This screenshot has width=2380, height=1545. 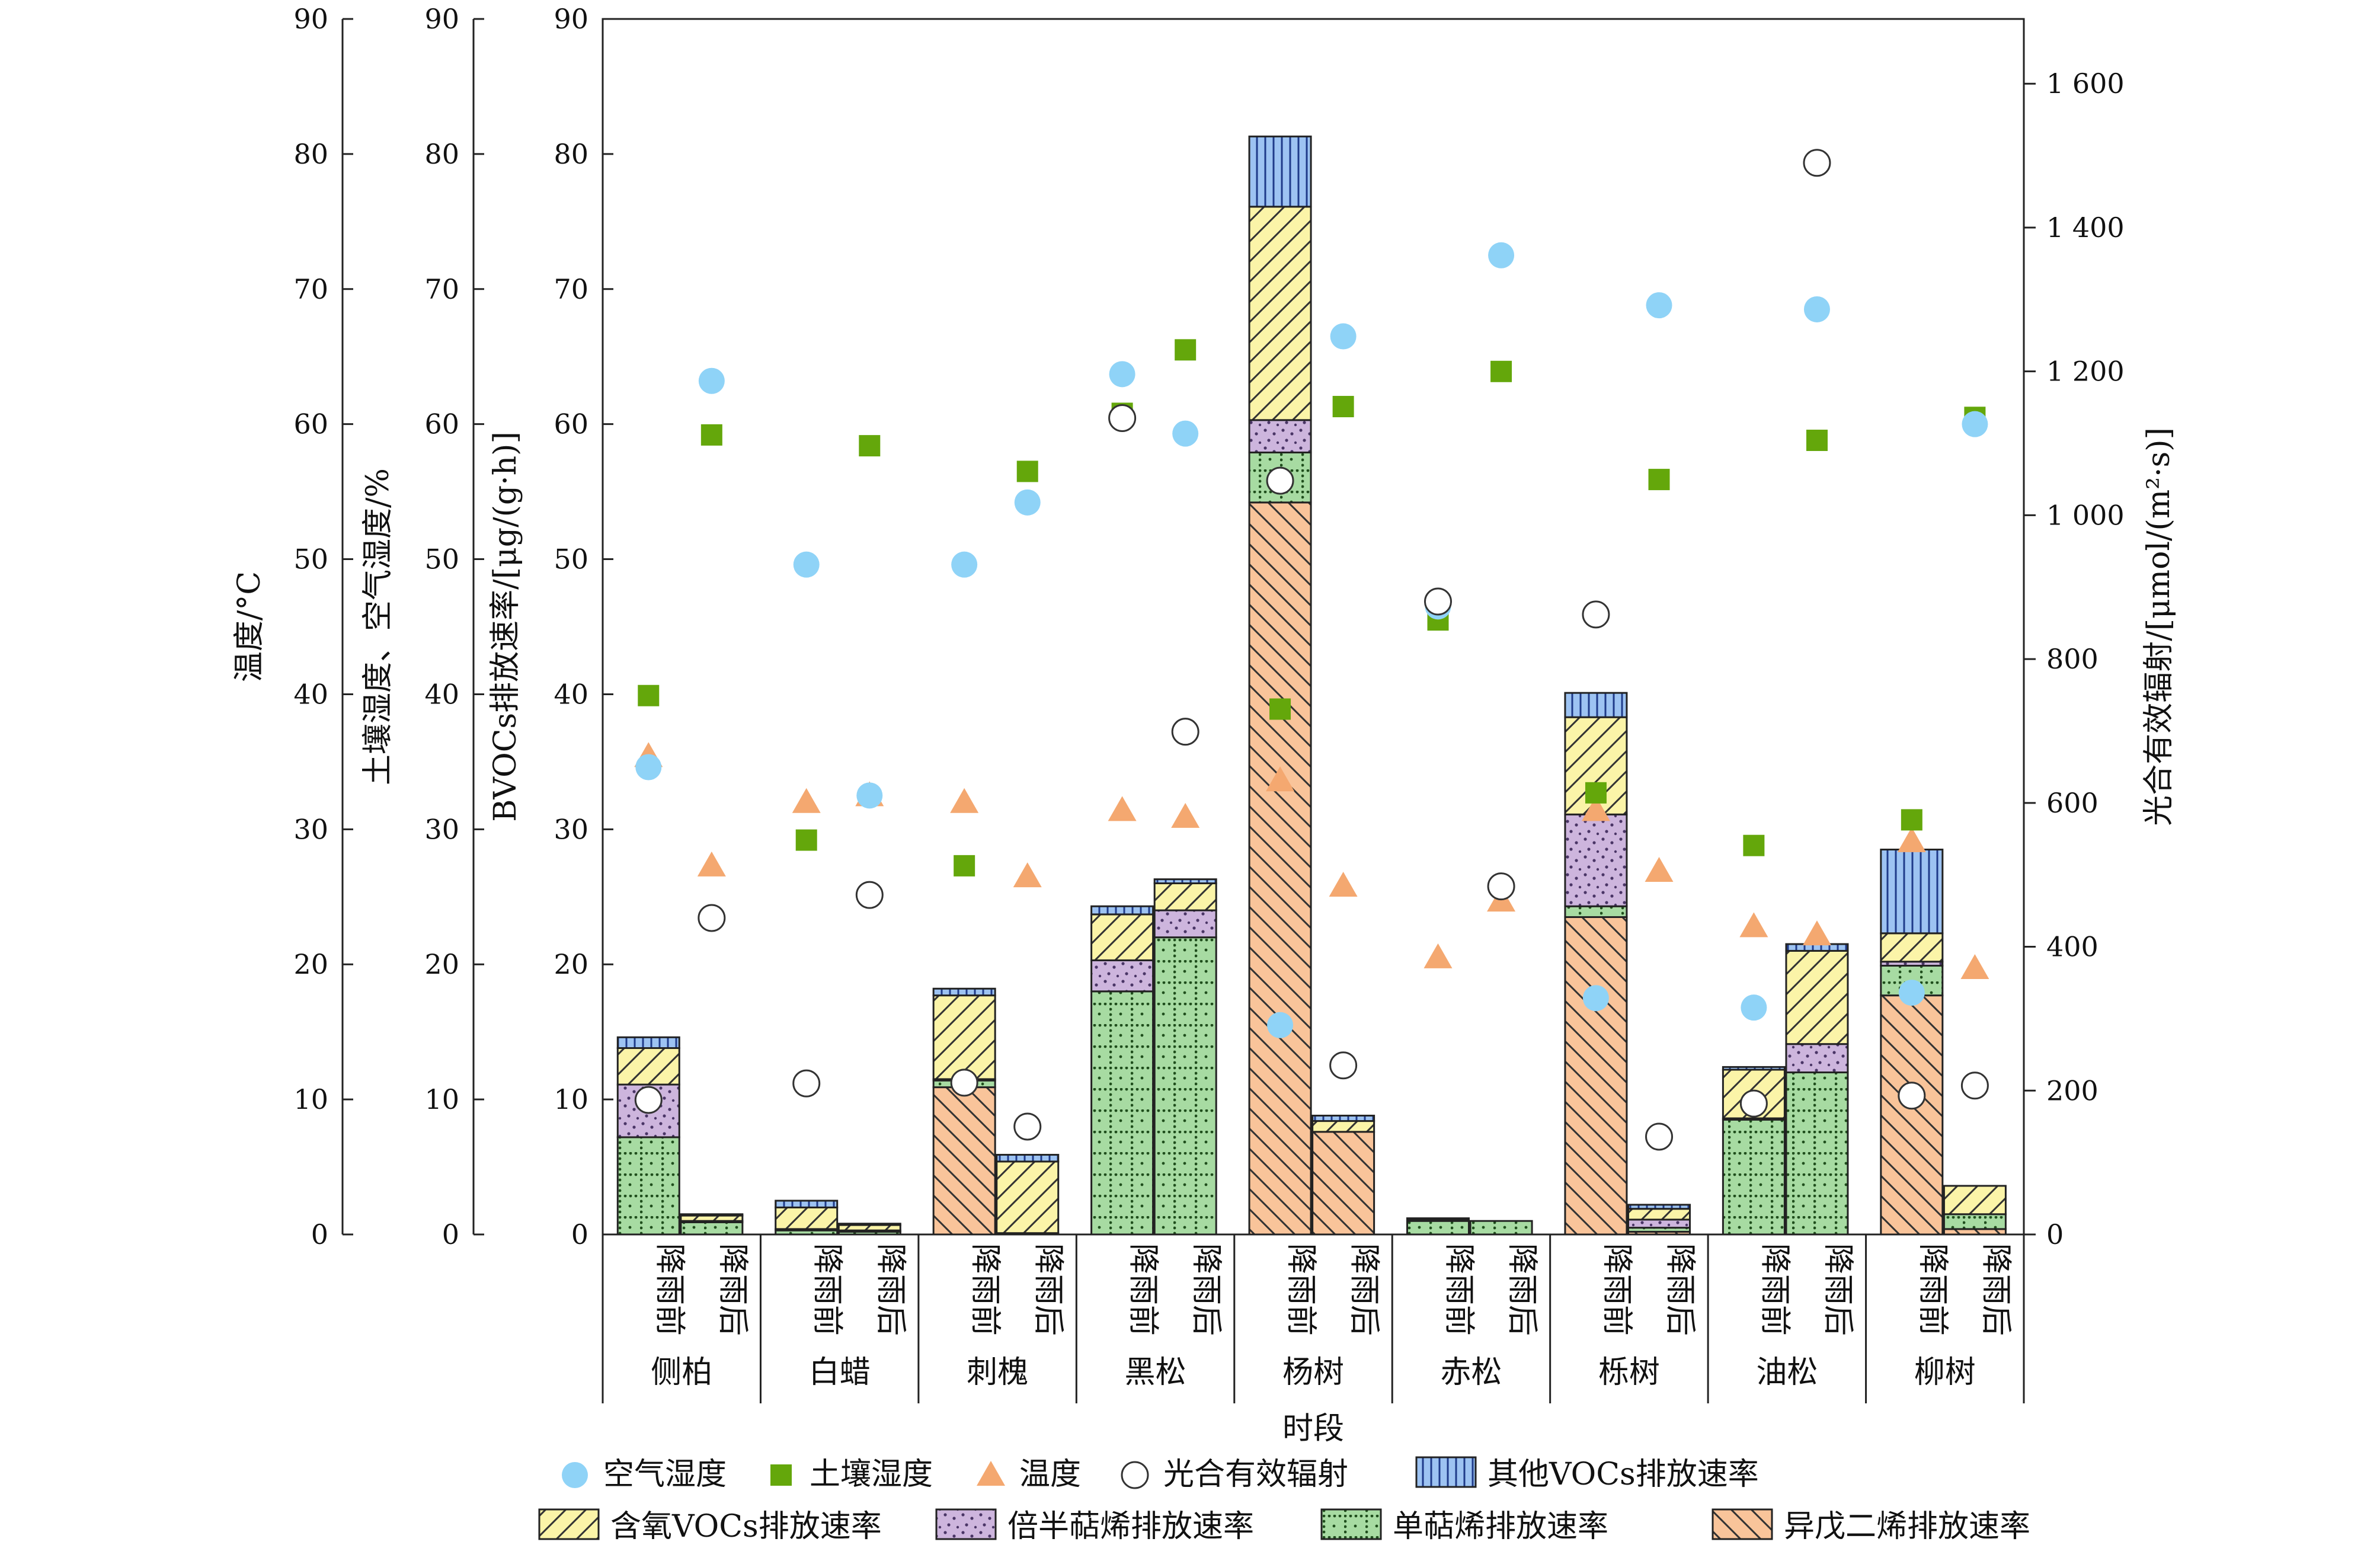 What do you see at coordinates (1155, 1372) in the screenshot?
I see `category-label: 黑松` at bounding box center [1155, 1372].